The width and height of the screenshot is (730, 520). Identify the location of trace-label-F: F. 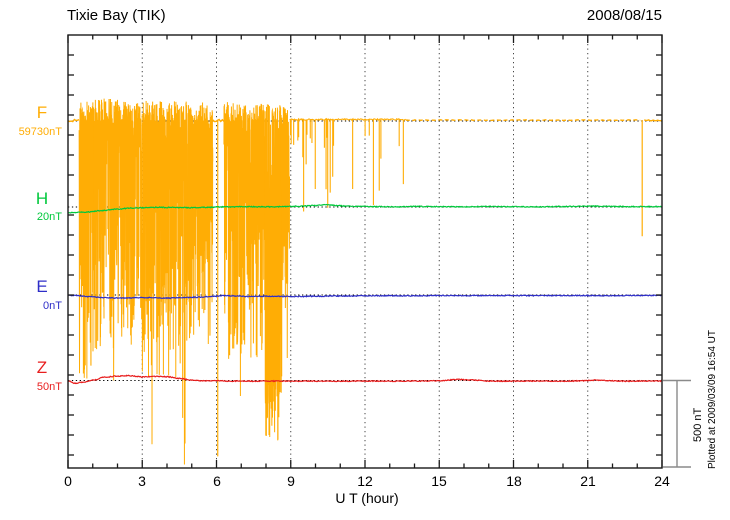
(42, 112).